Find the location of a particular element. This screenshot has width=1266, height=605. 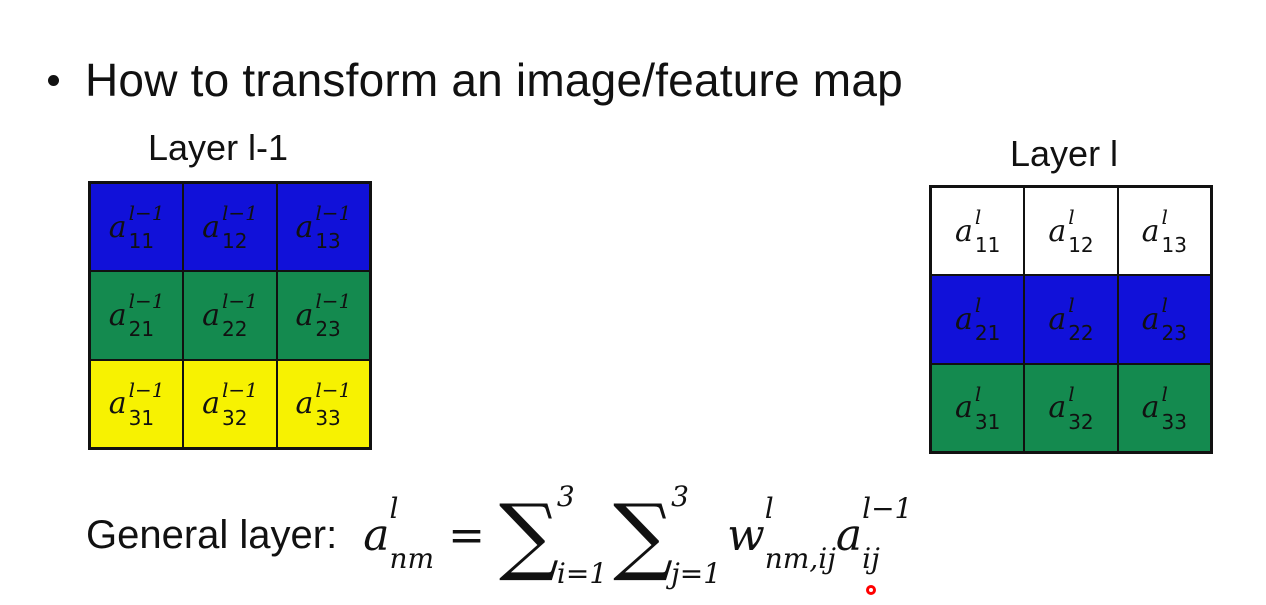

left-grid-title: Layer l-1 is located at coordinates (218, 147).